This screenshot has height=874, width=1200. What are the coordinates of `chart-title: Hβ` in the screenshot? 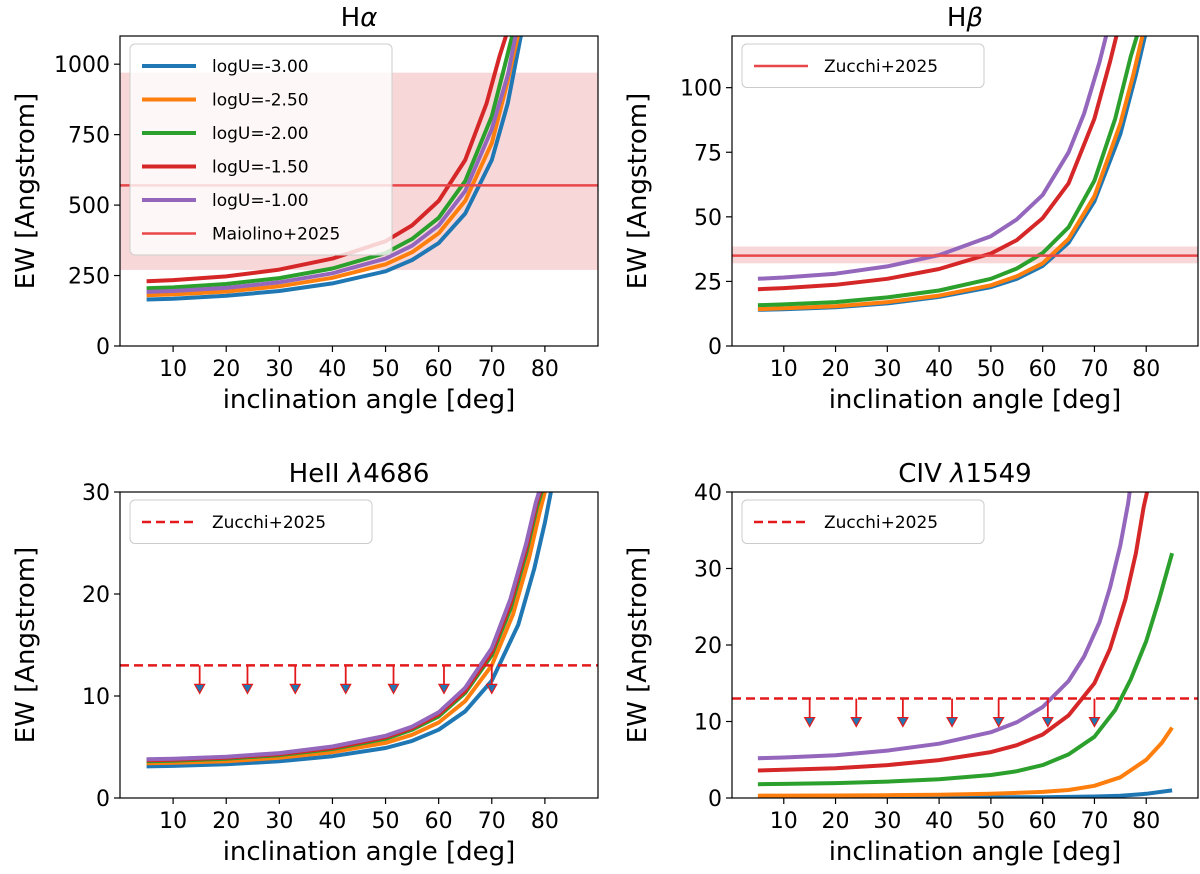 It's located at (965, 18).